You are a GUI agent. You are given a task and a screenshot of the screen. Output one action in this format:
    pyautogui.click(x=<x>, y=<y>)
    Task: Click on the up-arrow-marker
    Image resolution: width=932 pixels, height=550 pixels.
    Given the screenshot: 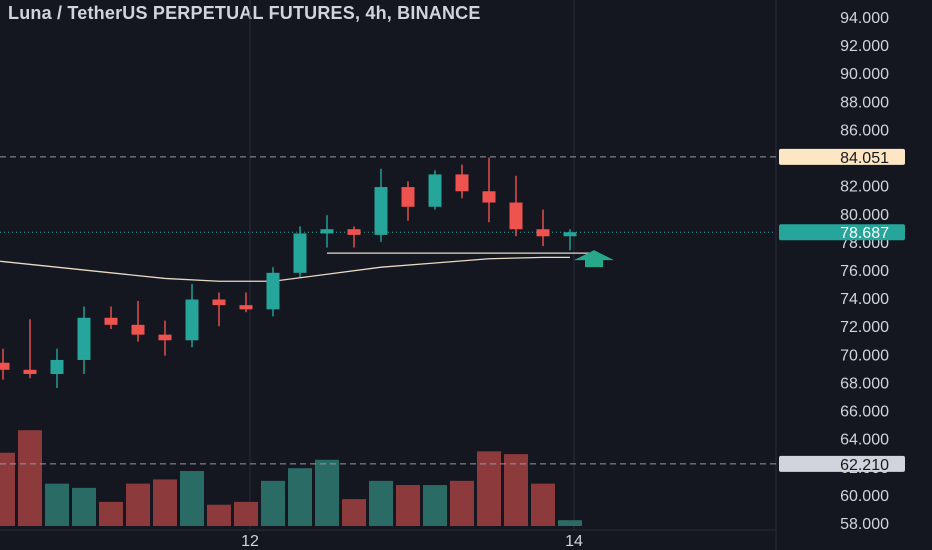 What is the action you would take?
    pyautogui.click(x=594, y=259)
    